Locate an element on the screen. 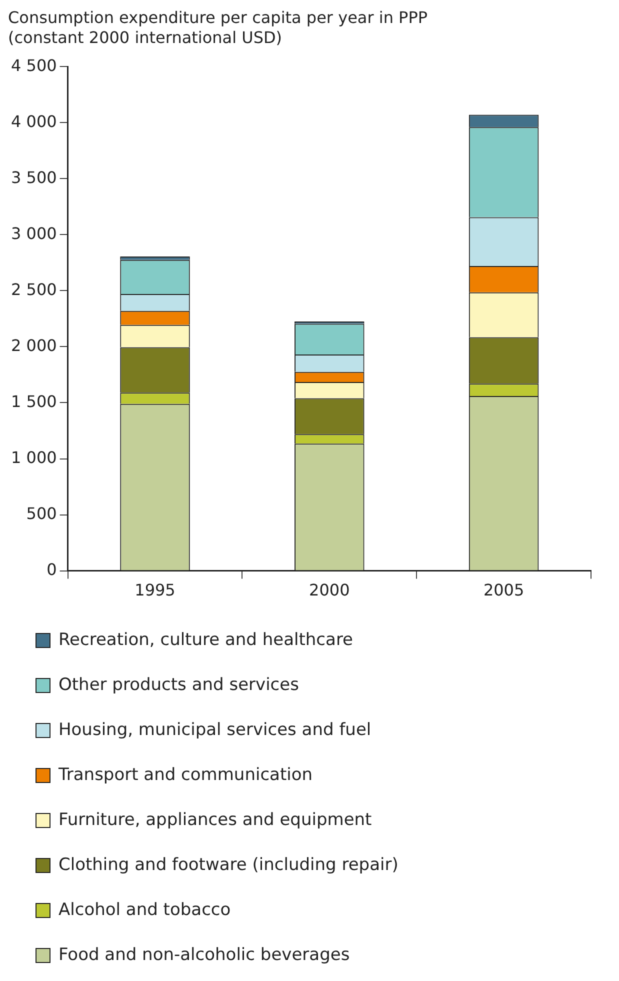  legend-label: Housing, municipal services and fuel is located at coordinates (215, 730).